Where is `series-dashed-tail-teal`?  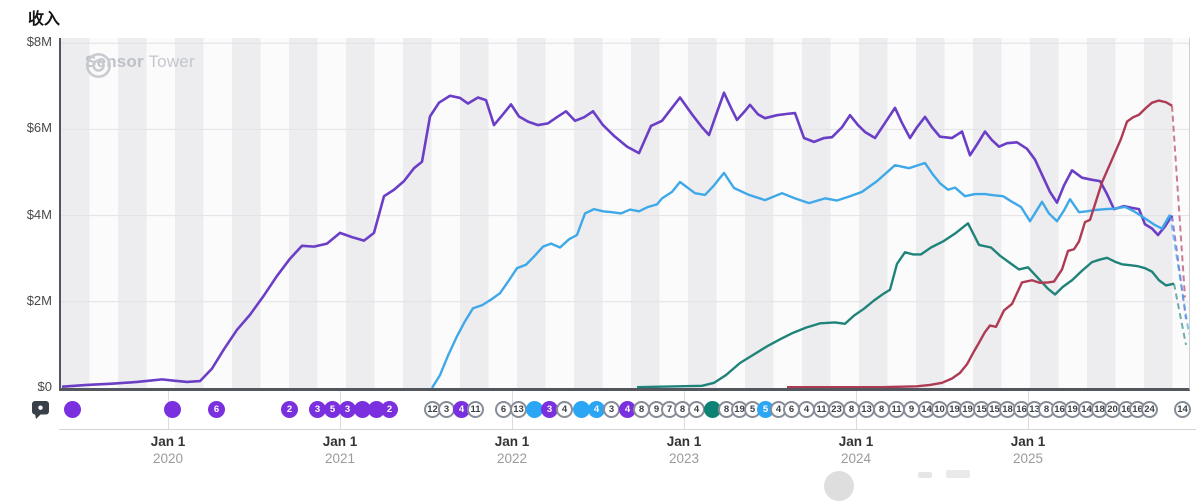 series-dashed-tail-teal is located at coordinates (1180, 314).